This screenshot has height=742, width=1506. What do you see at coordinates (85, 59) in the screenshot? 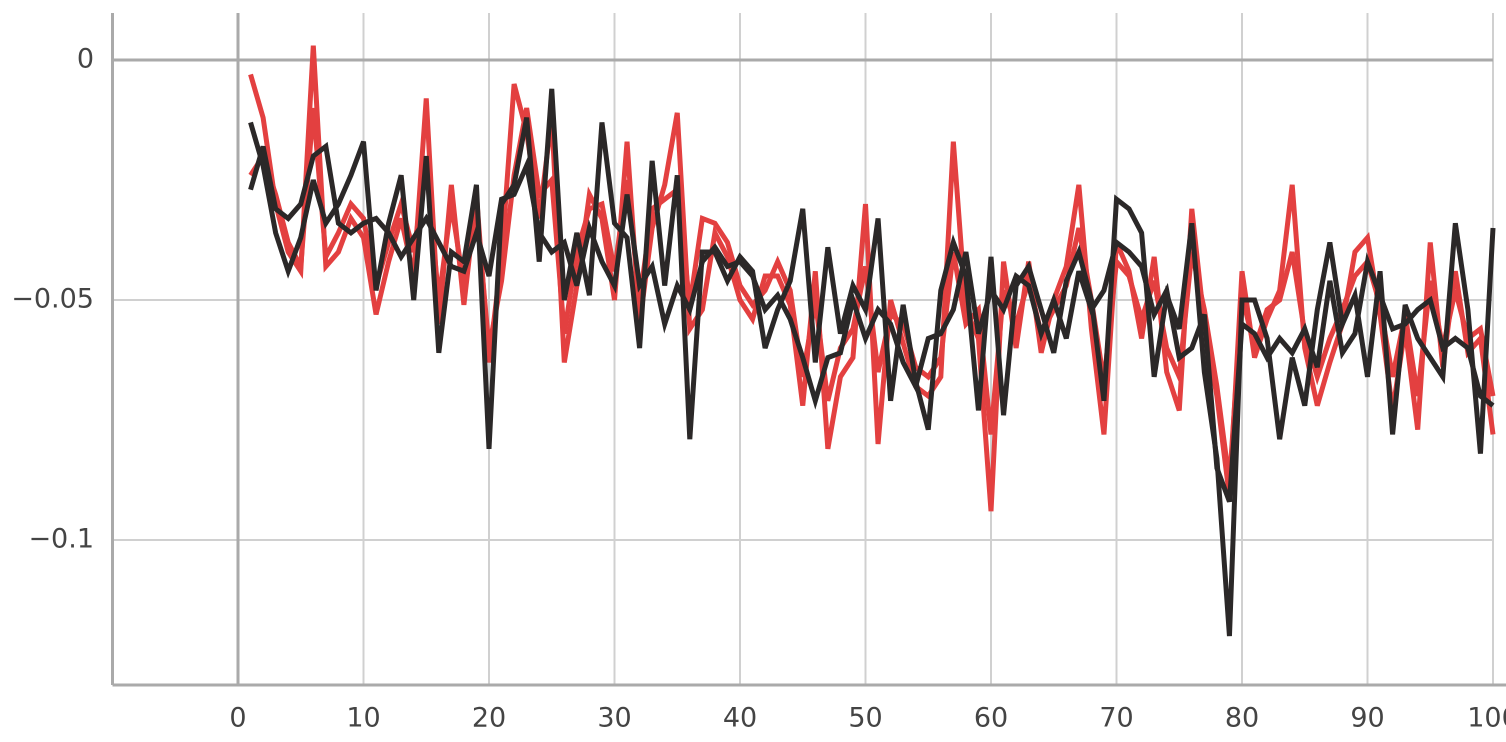
I see `y-tick-label: 0` at bounding box center [85, 59].